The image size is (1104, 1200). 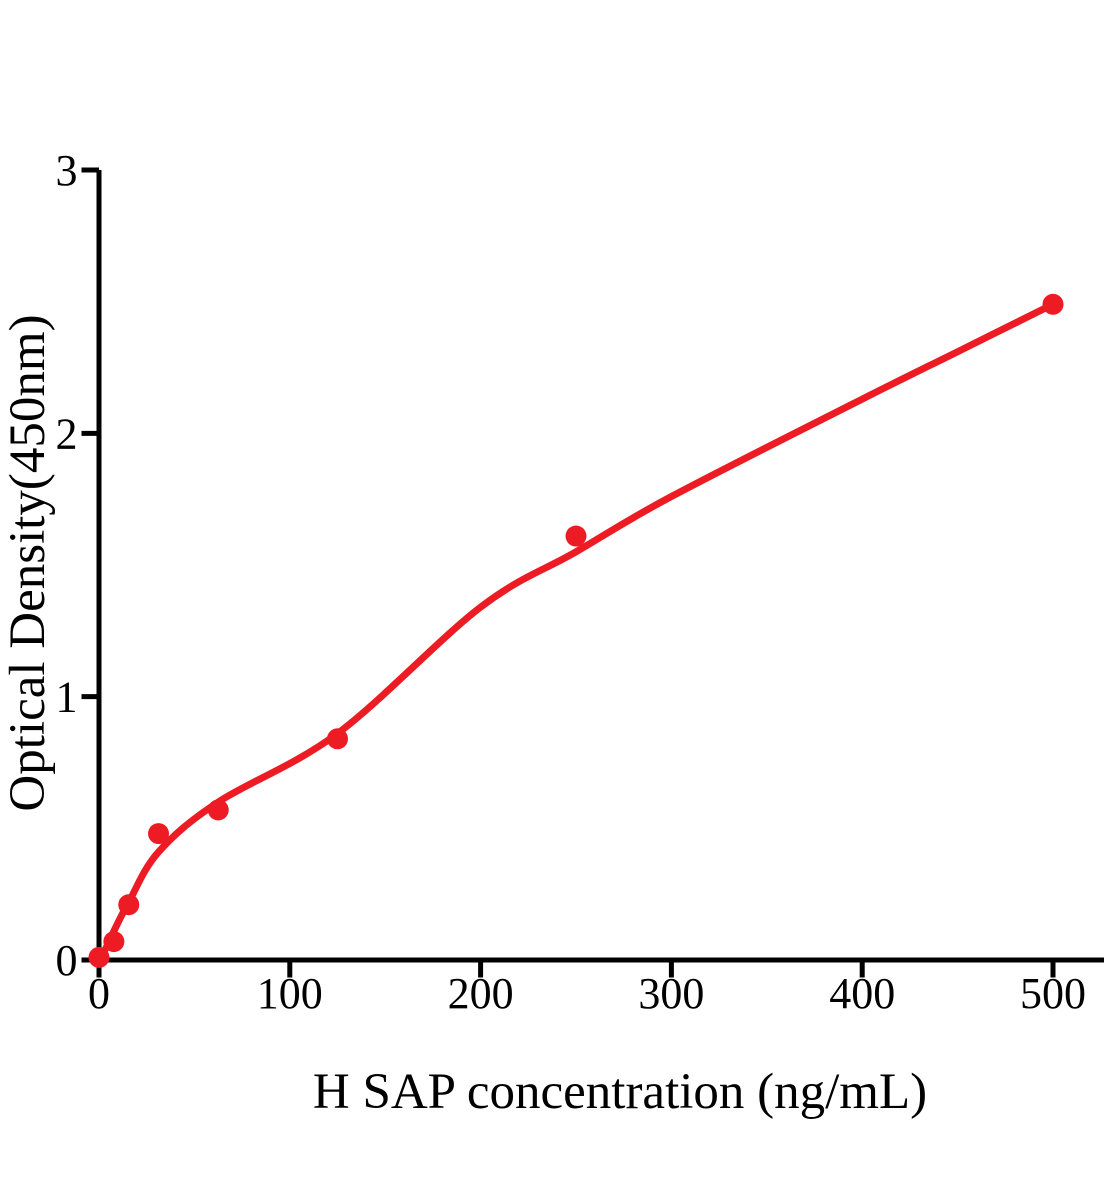 What do you see at coordinates (67, 170) in the screenshot?
I see `y-tick-label: 3` at bounding box center [67, 170].